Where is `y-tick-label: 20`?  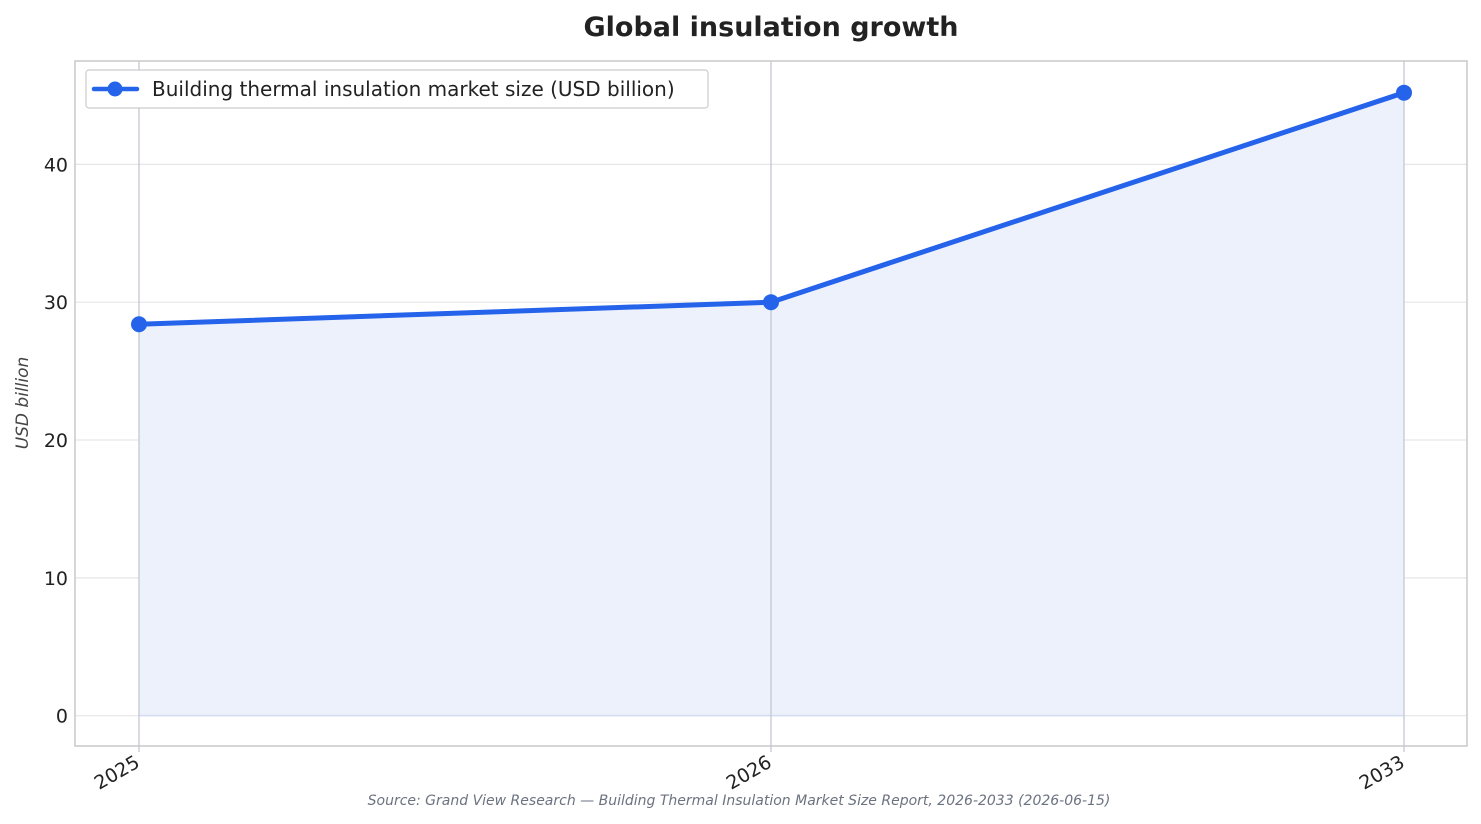 y-tick-label: 20 is located at coordinates (56, 441).